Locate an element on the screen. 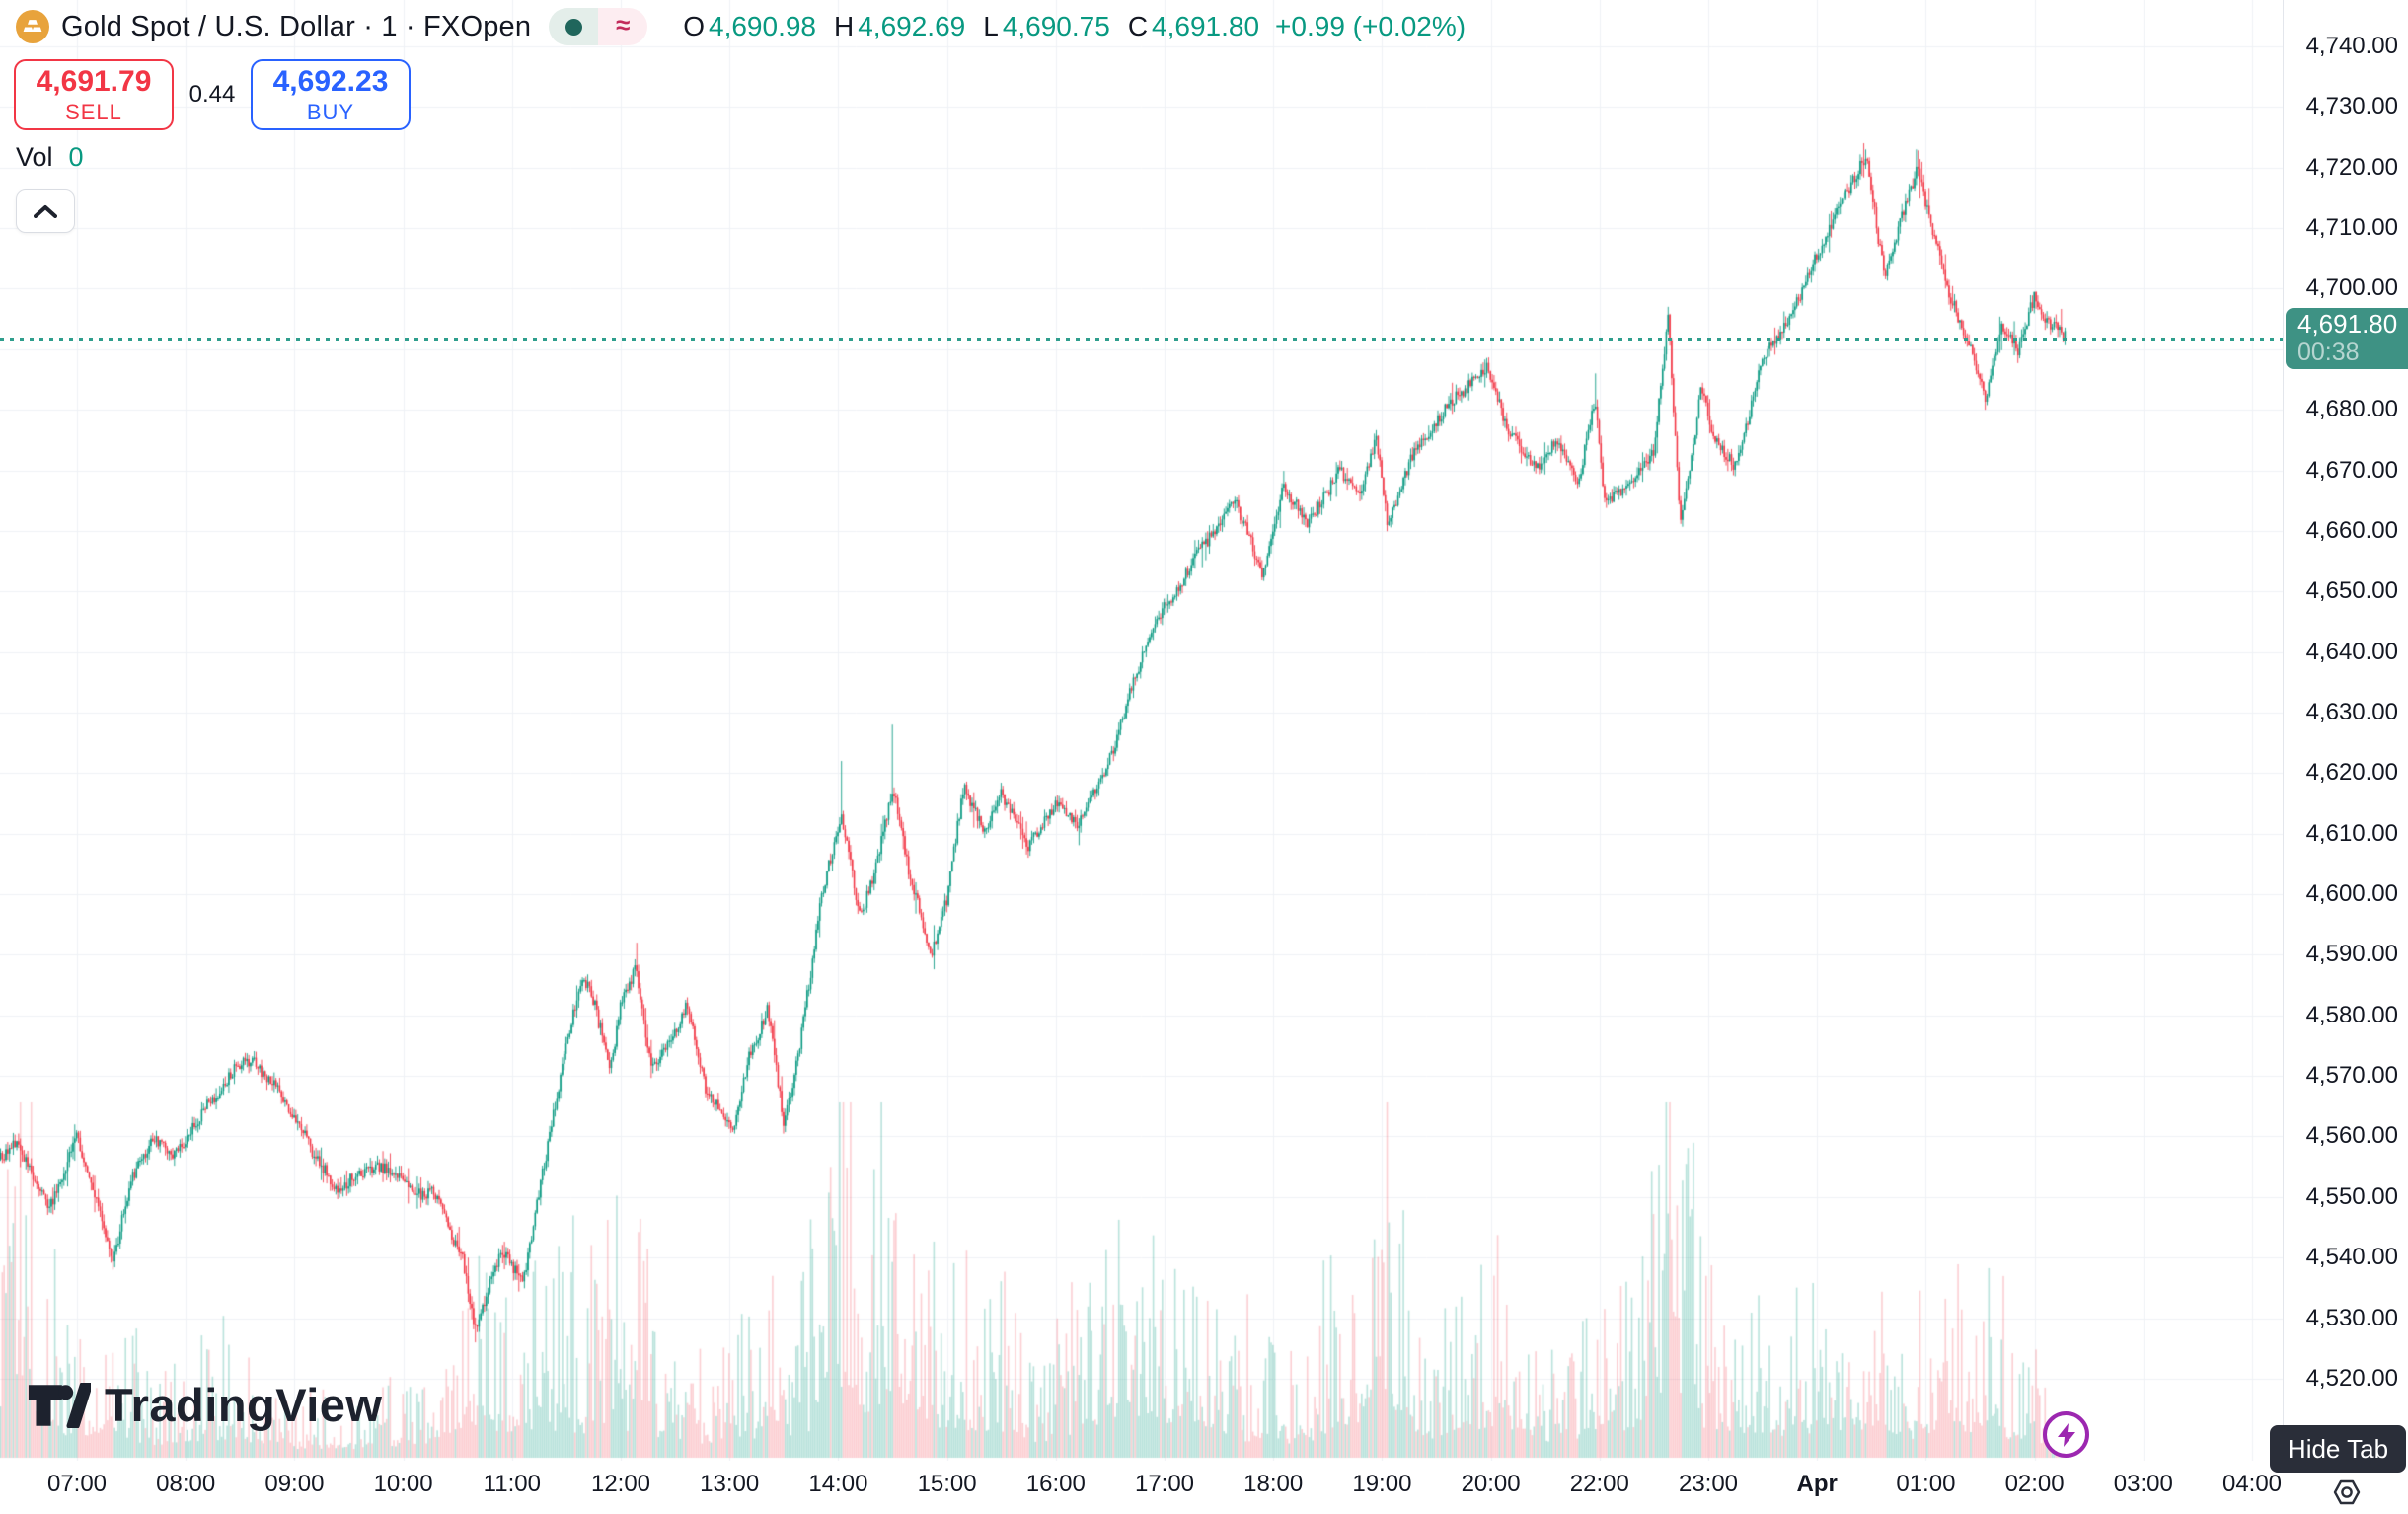  price-axis-label: 4,650.00 is located at coordinates (2352, 591).